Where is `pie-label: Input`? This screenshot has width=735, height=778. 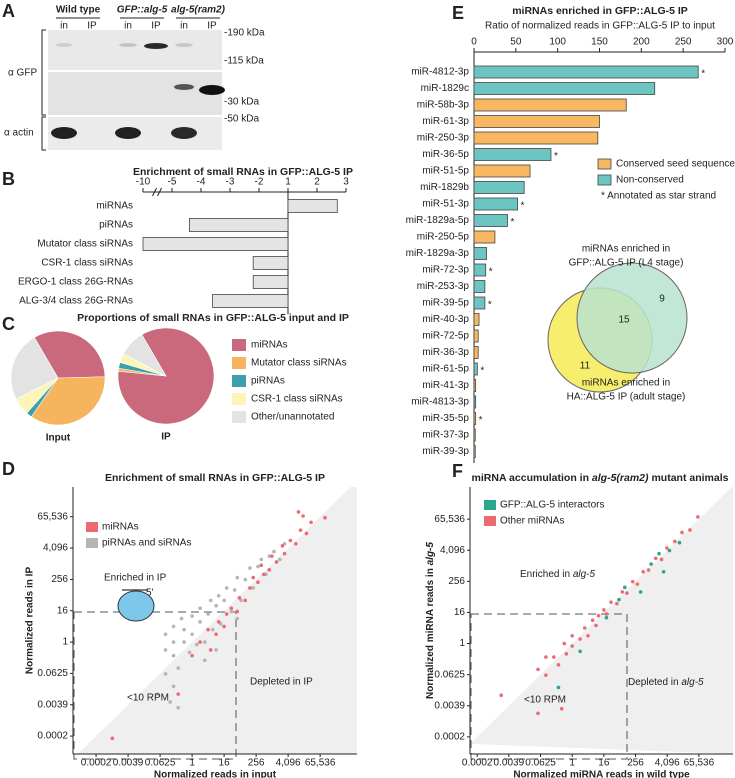
pie-label: Input is located at coordinates (58, 438).